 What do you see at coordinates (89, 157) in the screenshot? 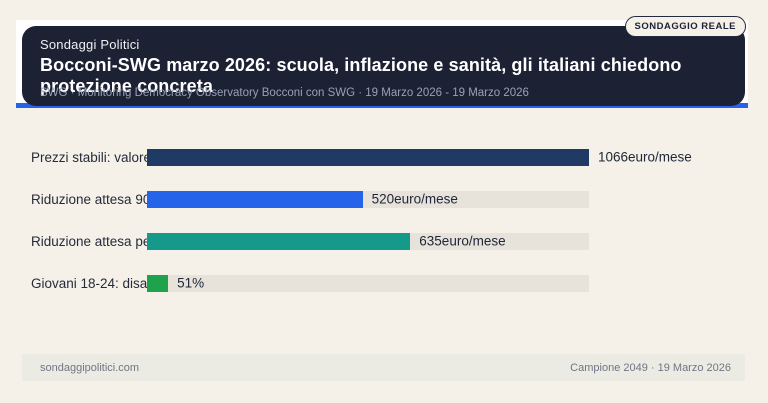
I see `bar-category-label: Prezzi stabili: valore` at bounding box center [89, 157].